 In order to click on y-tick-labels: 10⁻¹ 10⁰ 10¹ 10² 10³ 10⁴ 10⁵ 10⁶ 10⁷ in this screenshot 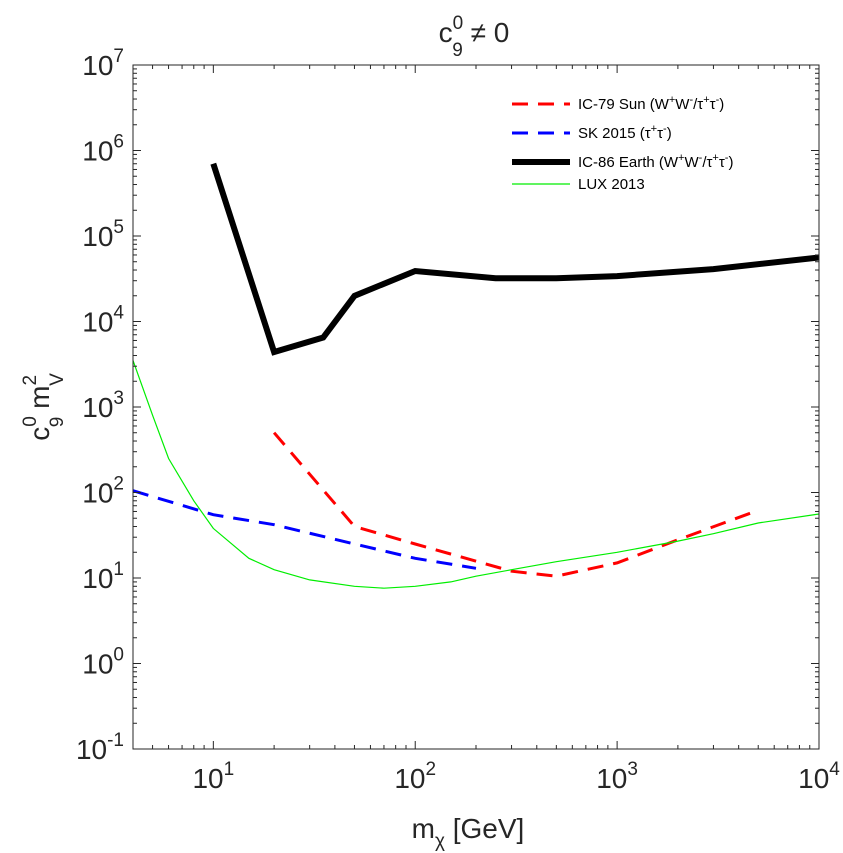, I will do `click(100, 405)`.